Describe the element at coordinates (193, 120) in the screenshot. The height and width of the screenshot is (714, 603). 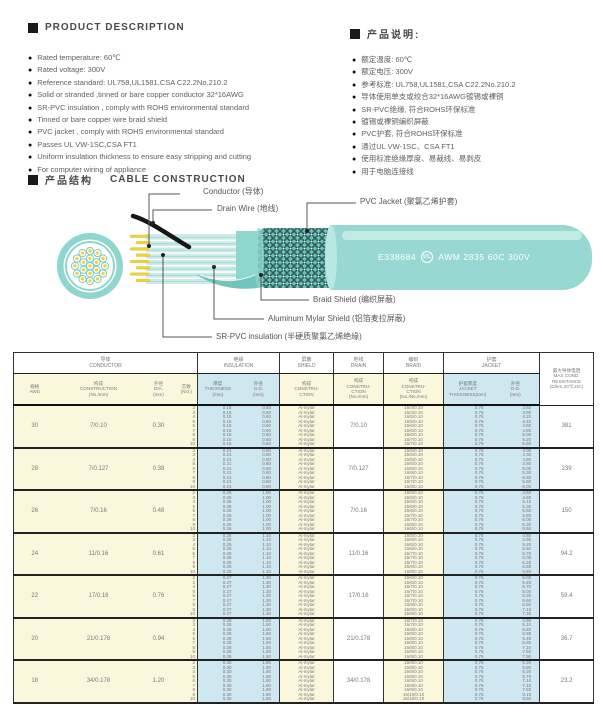
I see `bullet-item: ● Tinned or bare copper wire braid shield` at that location.